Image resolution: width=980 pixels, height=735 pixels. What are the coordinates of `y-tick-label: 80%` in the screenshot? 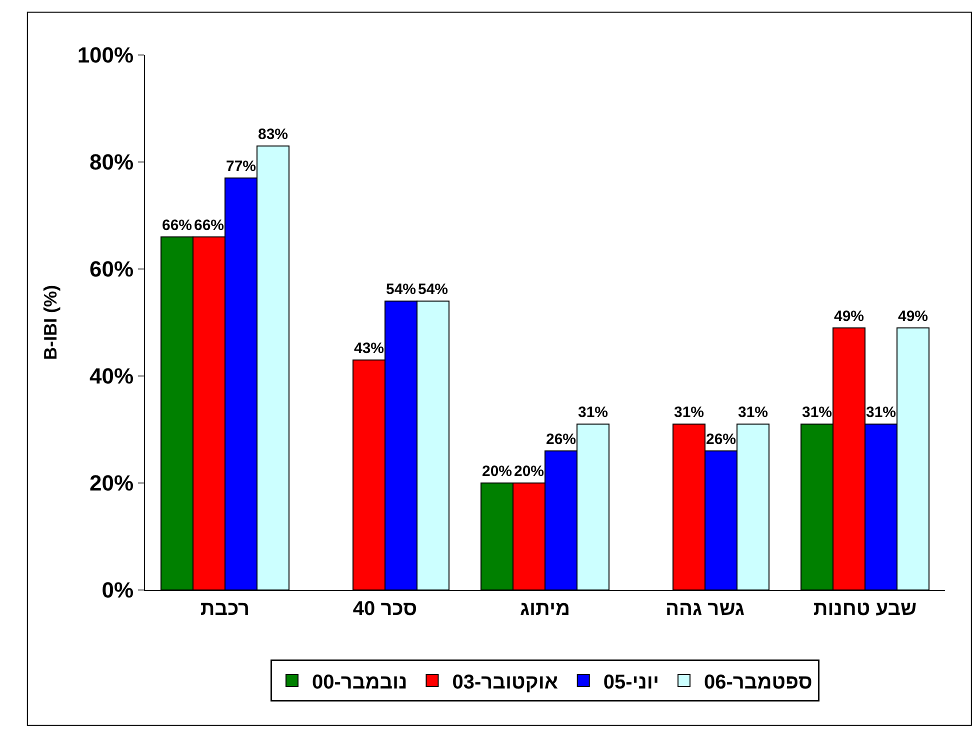 It's located at (112, 162).